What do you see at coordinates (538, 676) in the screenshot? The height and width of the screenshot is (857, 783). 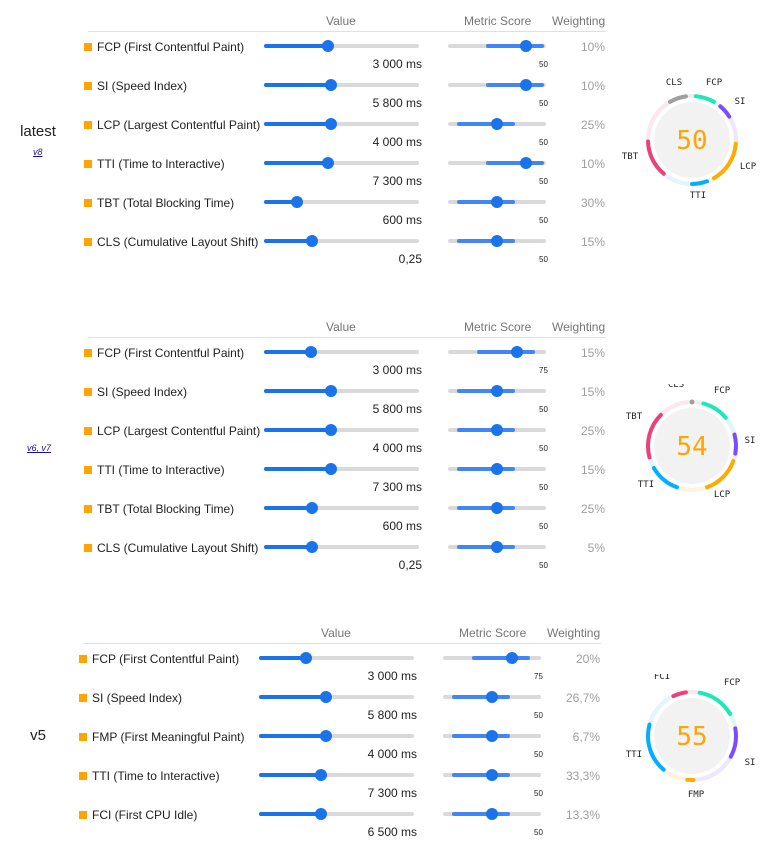 I see `metric-score-value: 75` at bounding box center [538, 676].